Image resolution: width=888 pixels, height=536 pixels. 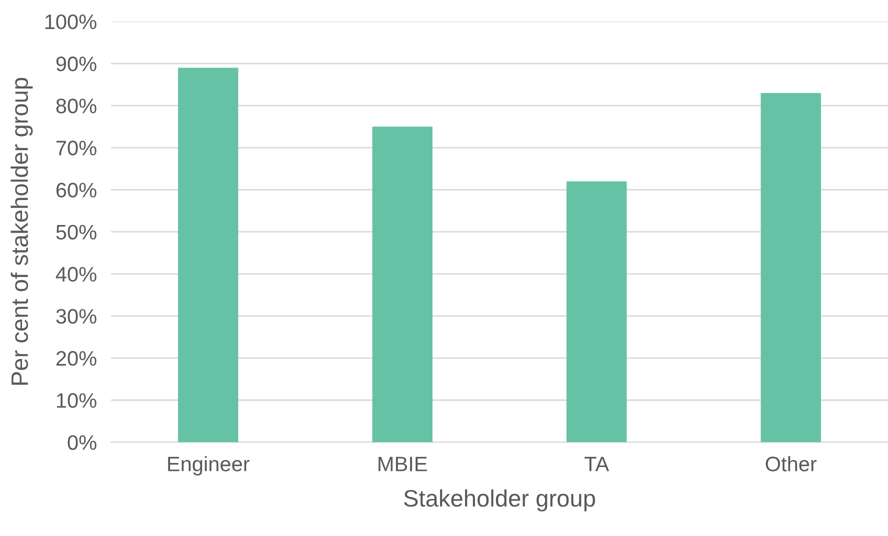 I want to click on y-tick-label: 20%, so click(x=76, y=358).